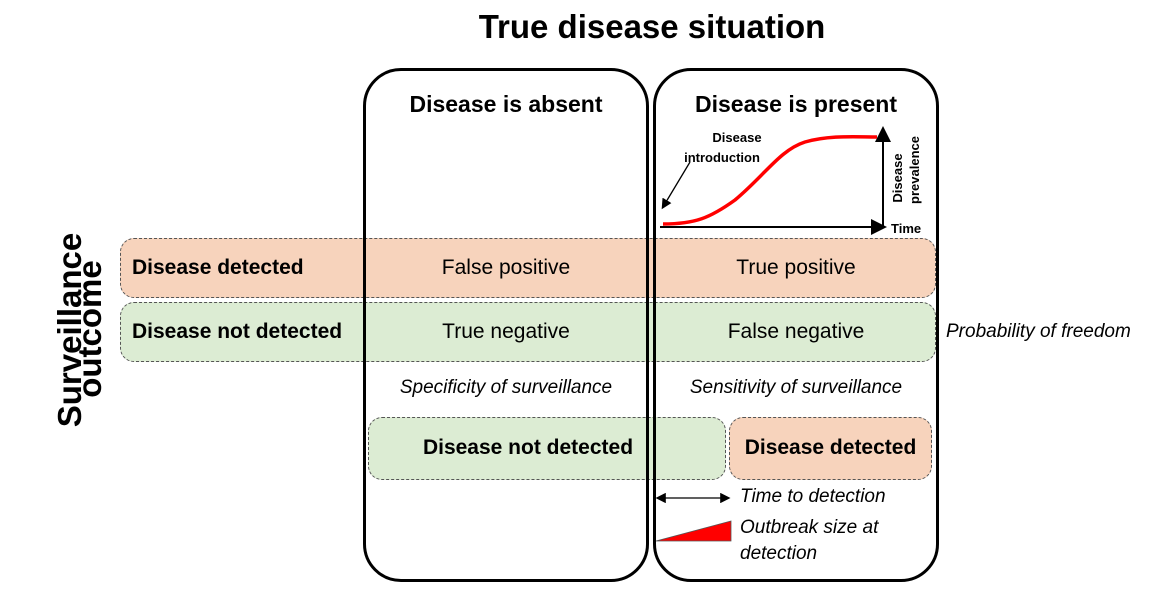  Describe the element at coordinates (89, 329) in the screenshot. I see `surveillance-outcome-label-line2: outcome` at that location.